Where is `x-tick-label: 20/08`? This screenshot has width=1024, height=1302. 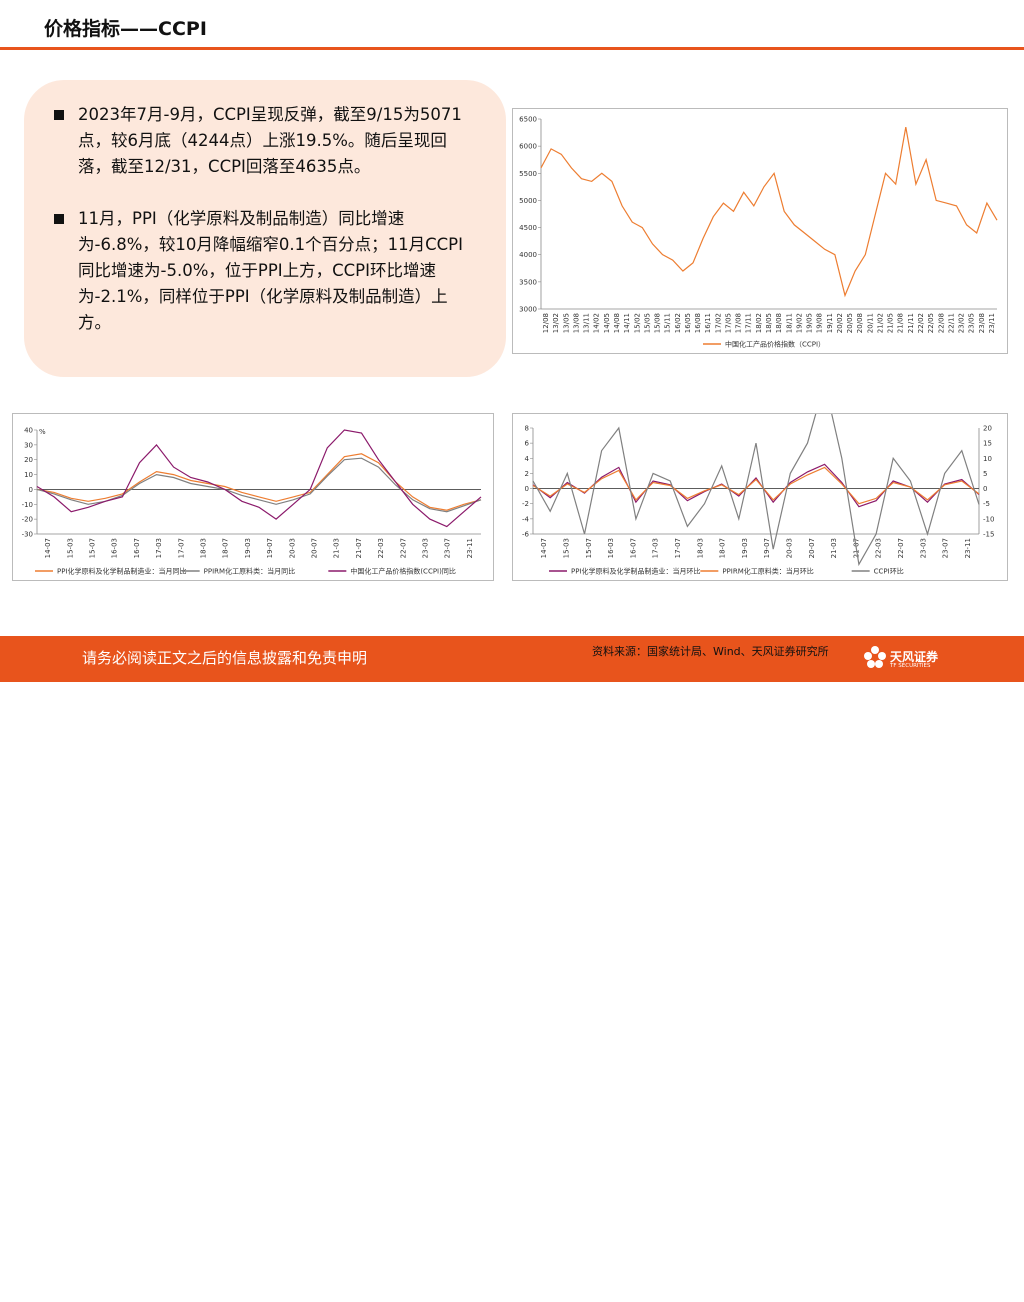 x-tick-label: 20/08 is located at coordinates (860, 323).